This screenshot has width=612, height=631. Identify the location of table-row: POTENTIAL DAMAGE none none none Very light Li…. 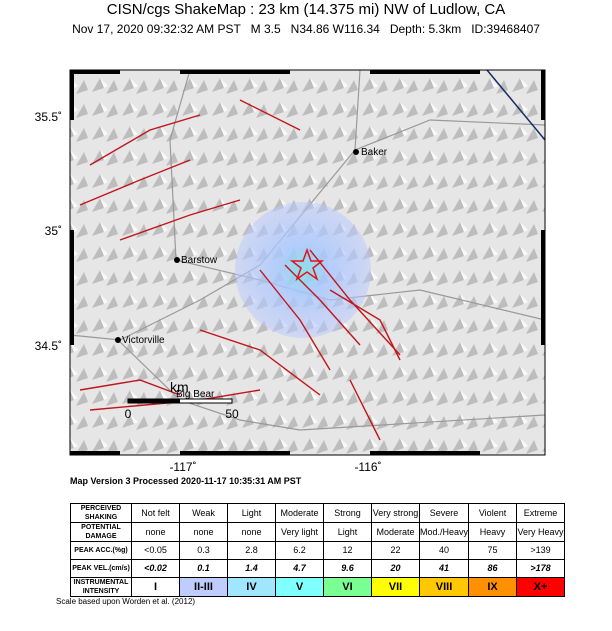
(318, 532).